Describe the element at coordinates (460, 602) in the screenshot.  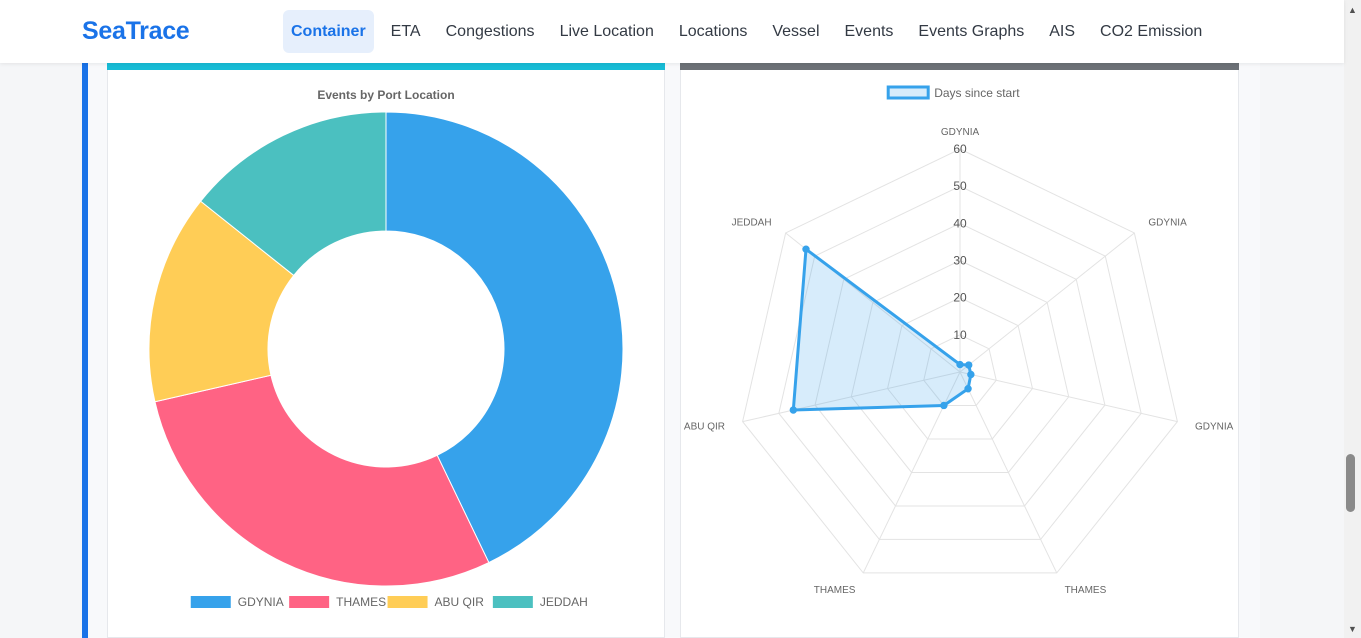
I see `legend-label-abu-qir: ABU QIR` at that location.